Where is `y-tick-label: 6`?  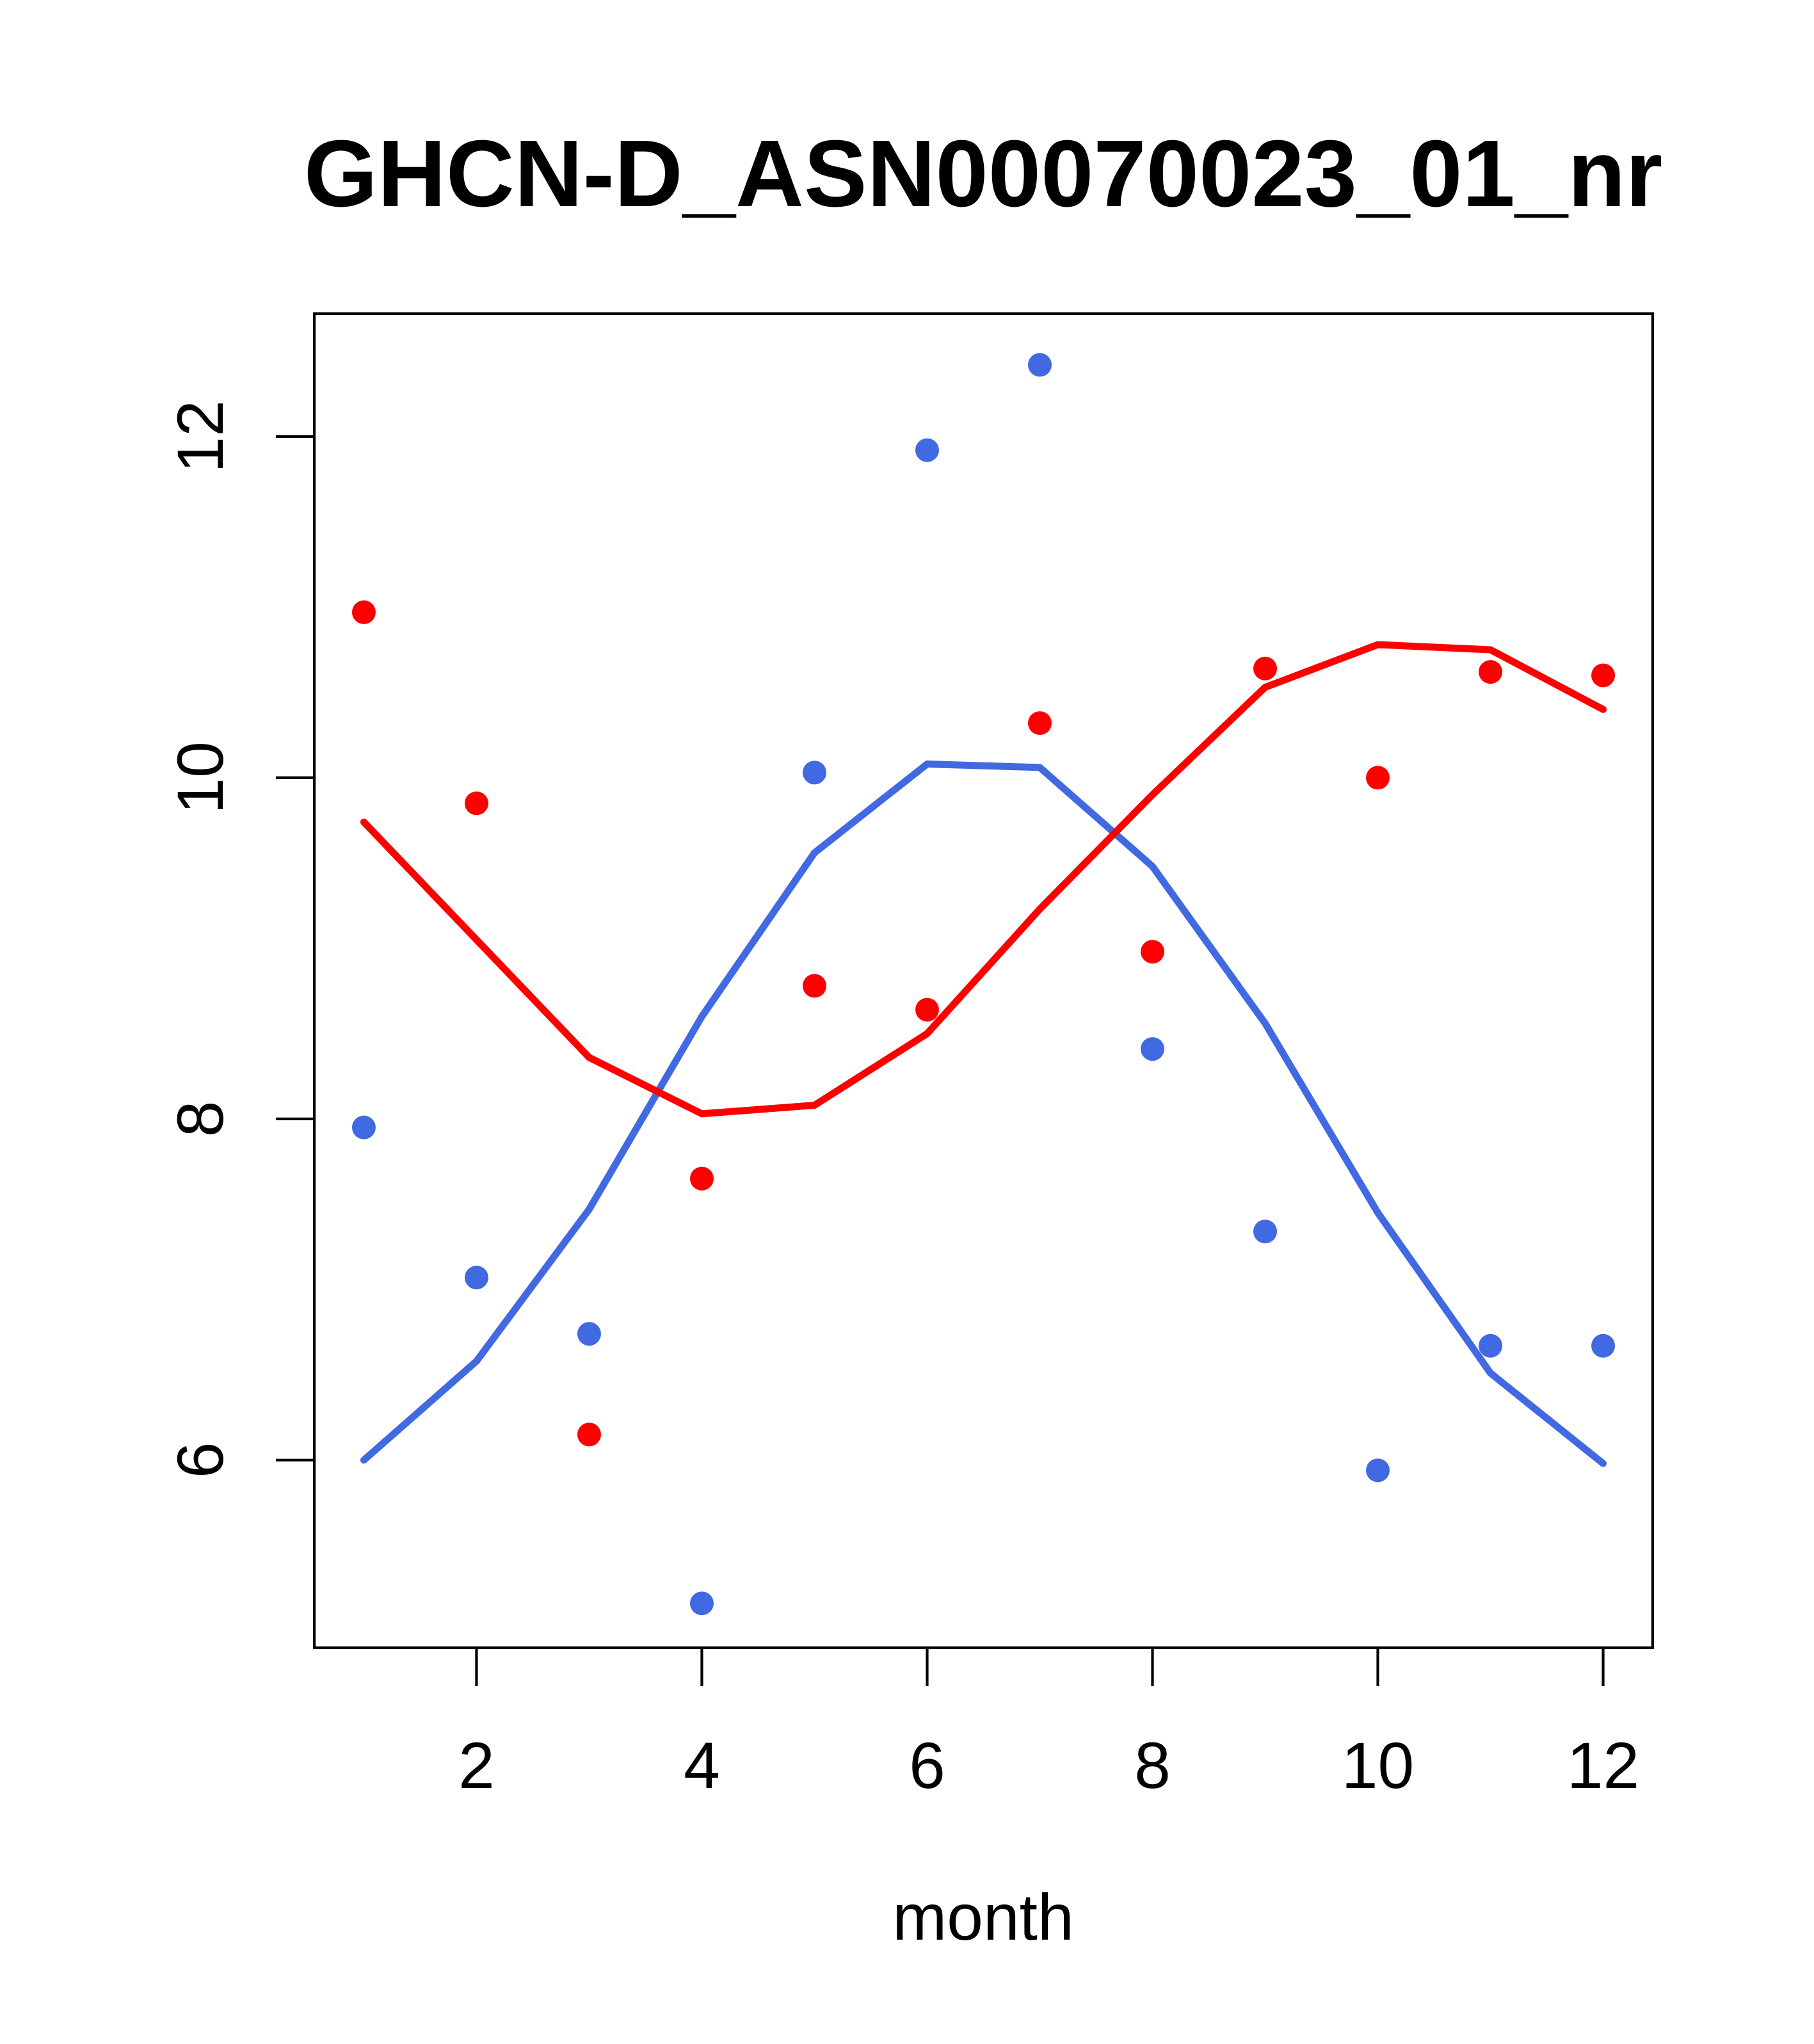
y-tick-label: 6 is located at coordinates (200, 1460).